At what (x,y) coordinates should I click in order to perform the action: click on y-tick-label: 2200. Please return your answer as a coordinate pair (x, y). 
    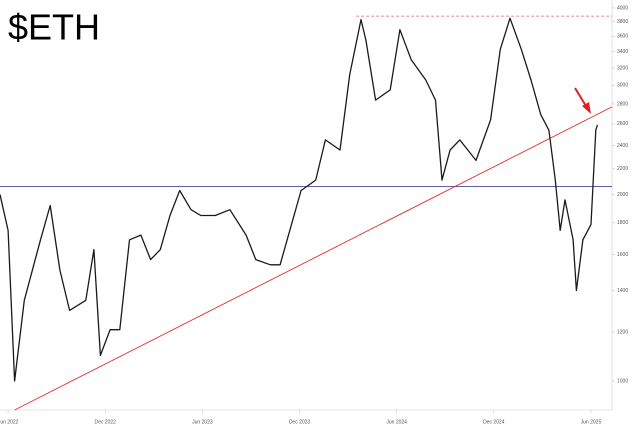
    Looking at the image, I should click on (622, 169).